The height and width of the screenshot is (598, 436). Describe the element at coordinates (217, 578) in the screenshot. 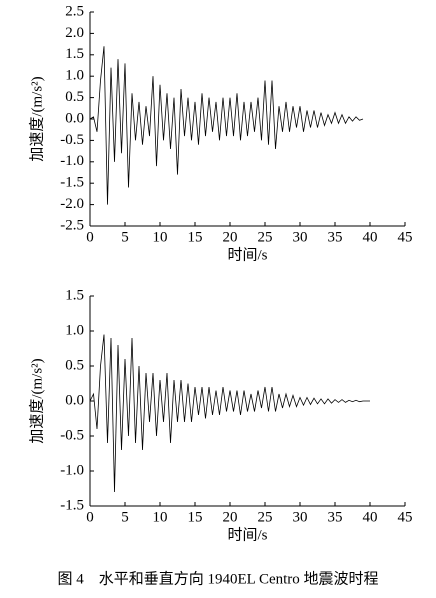

I see `caption: 图 4 水平和垂直方向 1940EL Centro 地震波时程` at that location.